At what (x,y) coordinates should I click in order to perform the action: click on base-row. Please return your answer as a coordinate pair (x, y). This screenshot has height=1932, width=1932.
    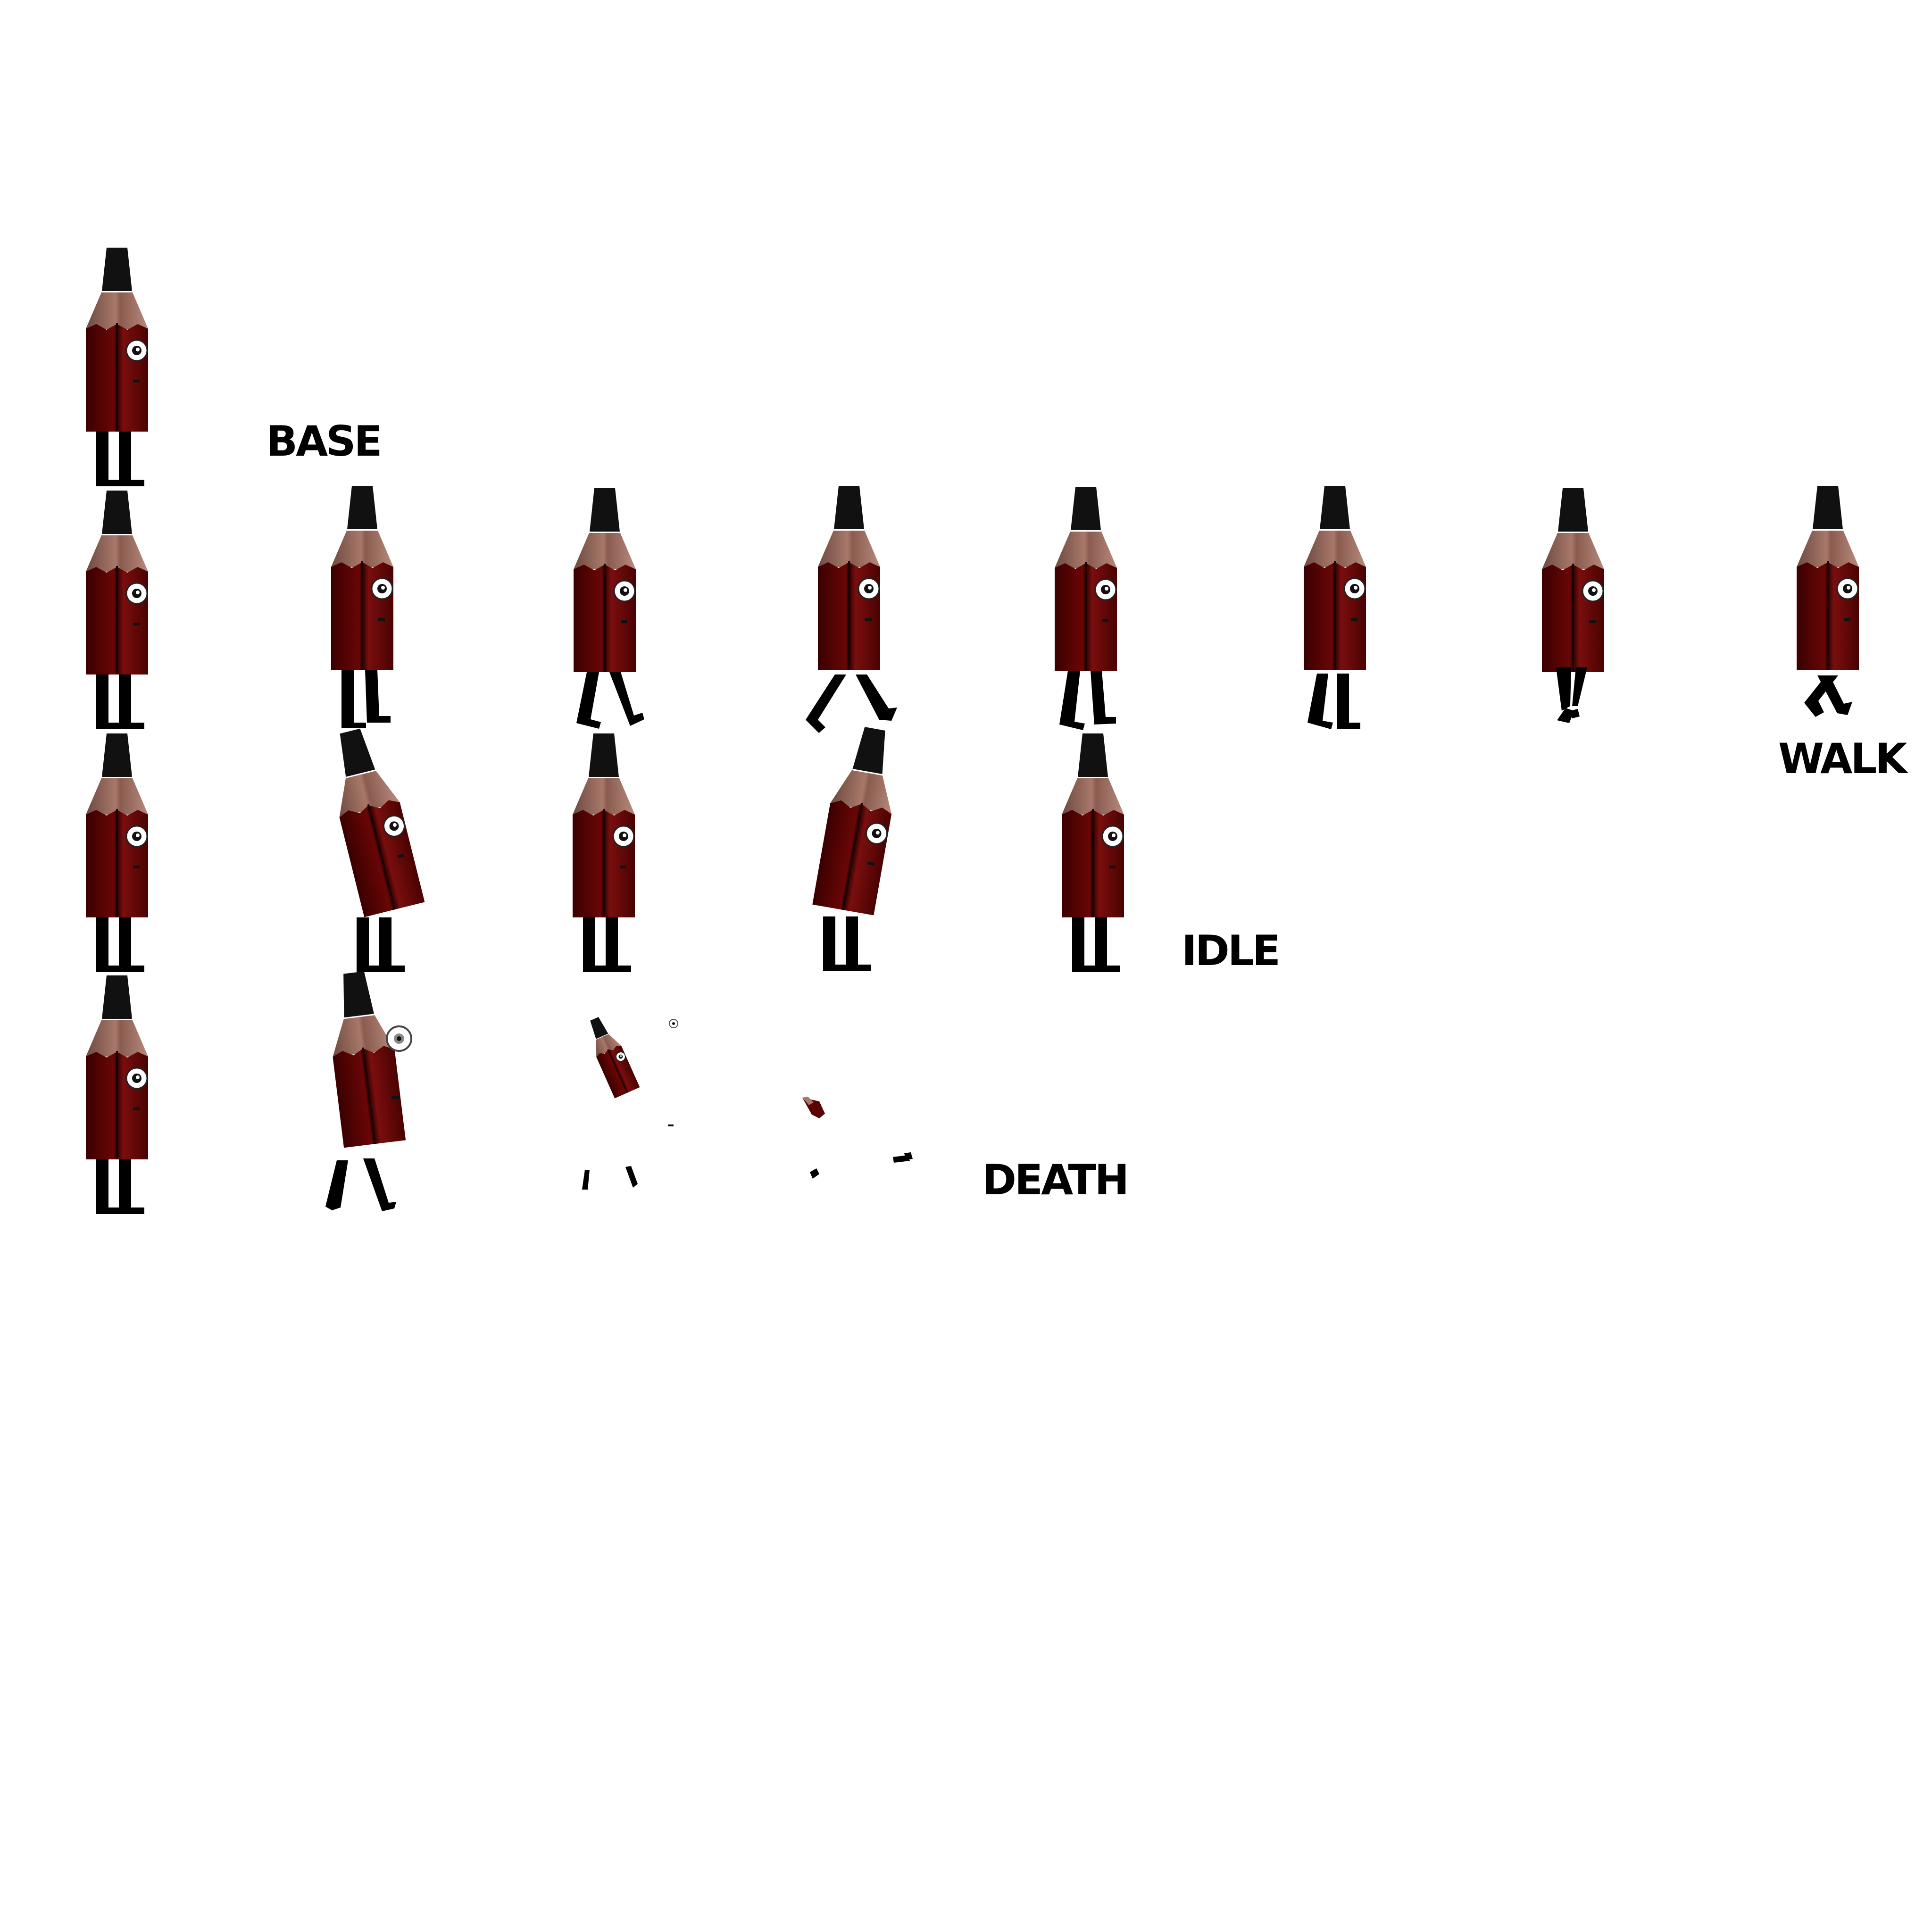
    Looking at the image, I should click on (117, 367).